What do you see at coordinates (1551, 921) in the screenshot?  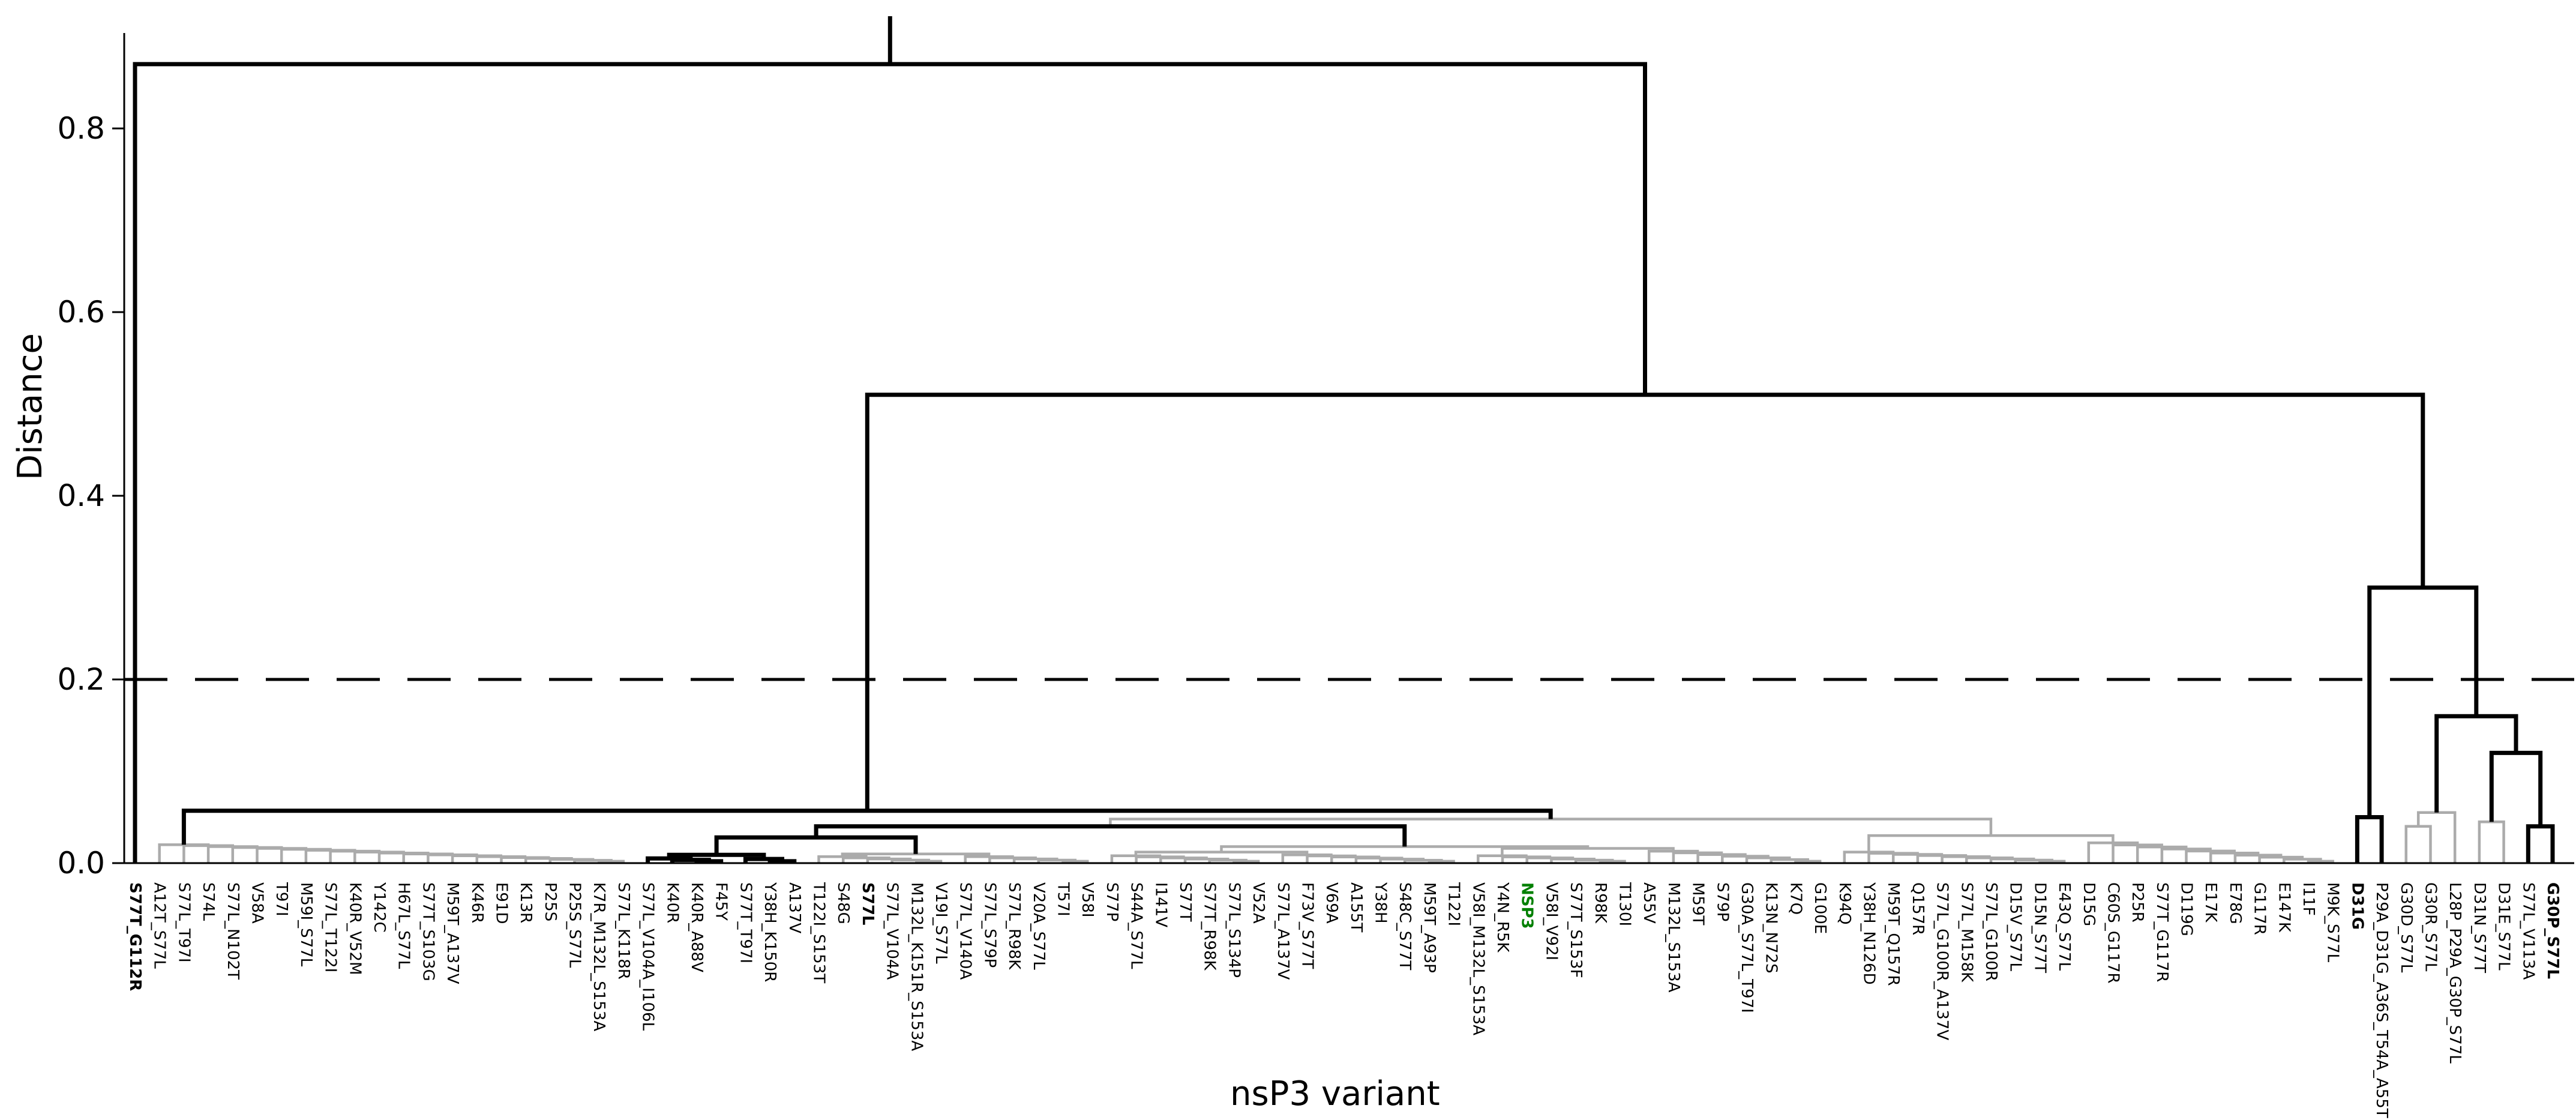 I see `leaf-label: V58I_V92I` at bounding box center [1551, 921].